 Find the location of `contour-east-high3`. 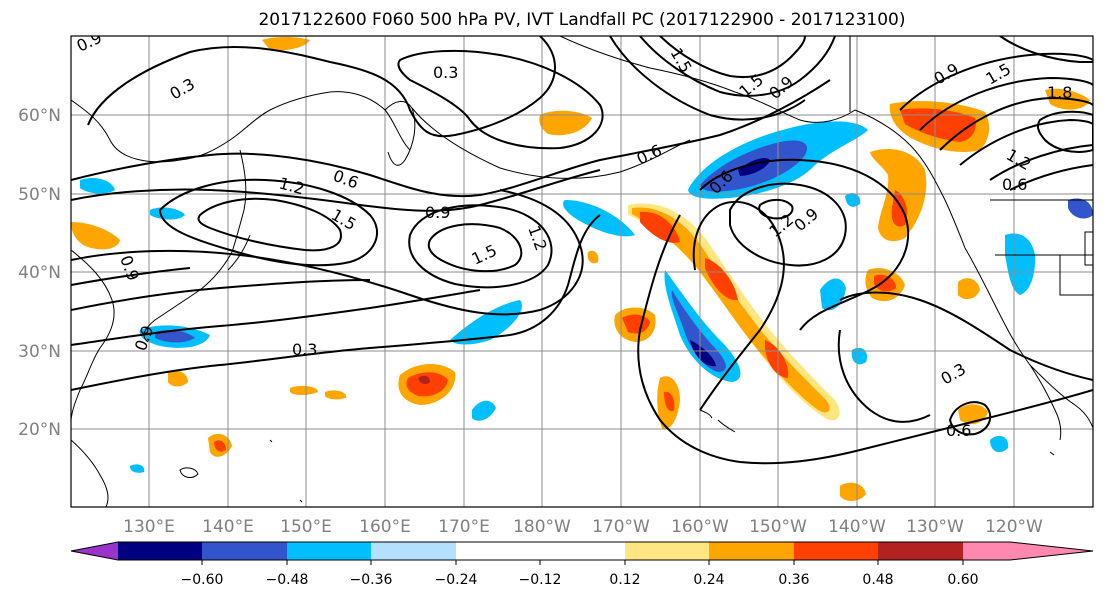

contour-east-high3 is located at coordinates (1016, 123).